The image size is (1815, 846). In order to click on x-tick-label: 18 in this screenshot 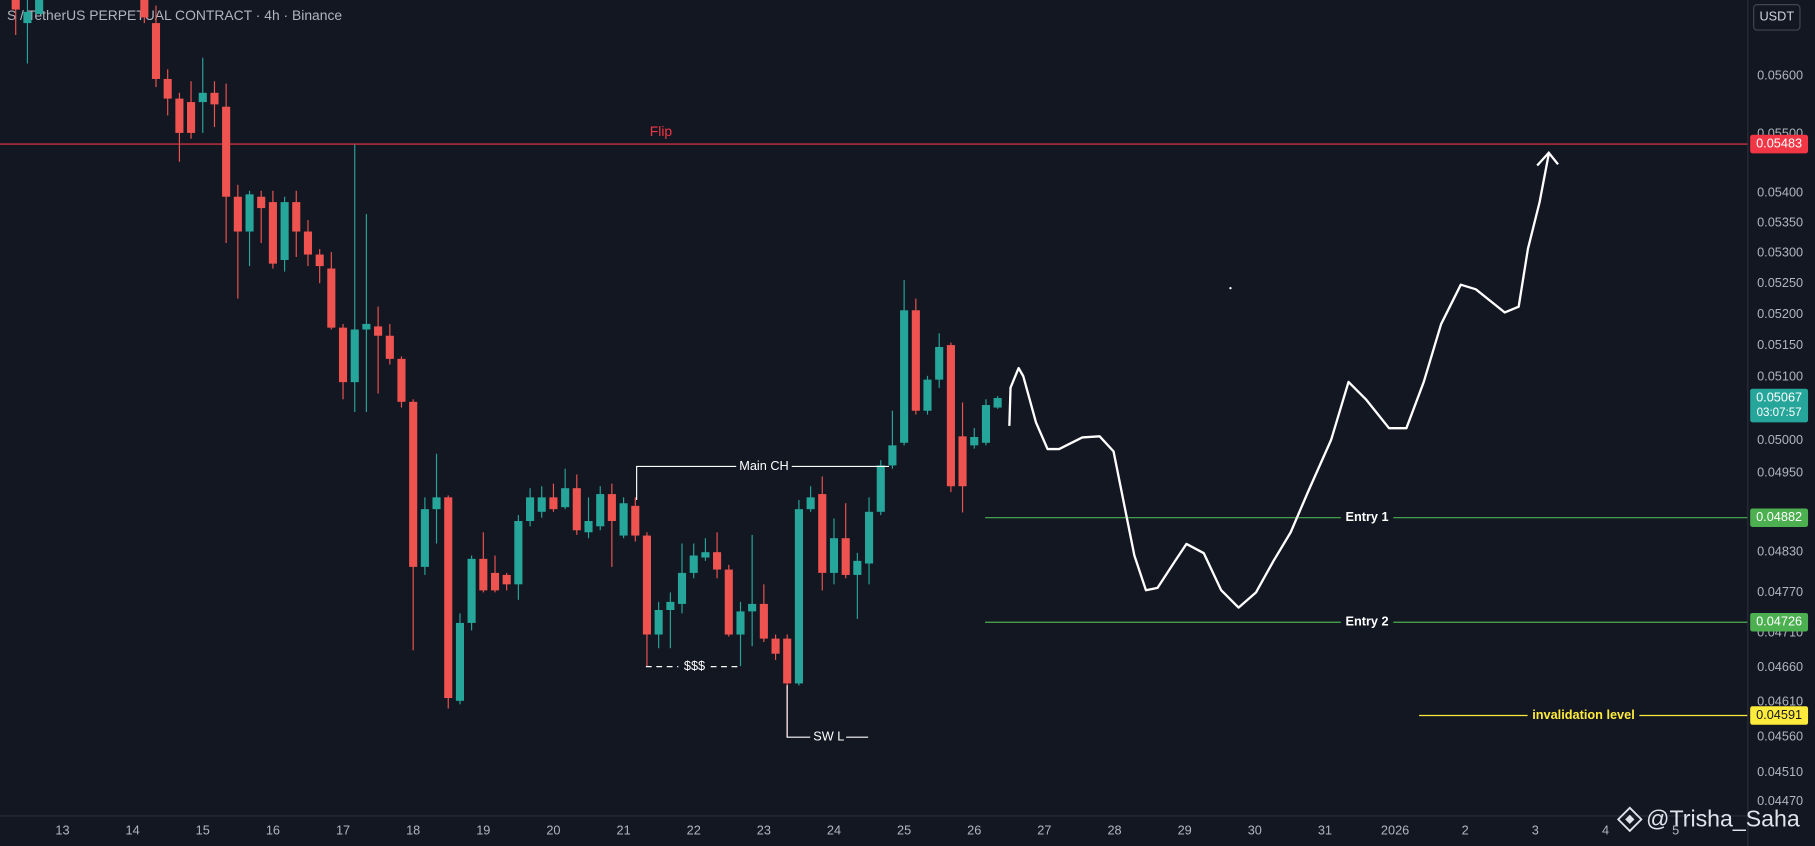, I will do `click(413, 829)`.